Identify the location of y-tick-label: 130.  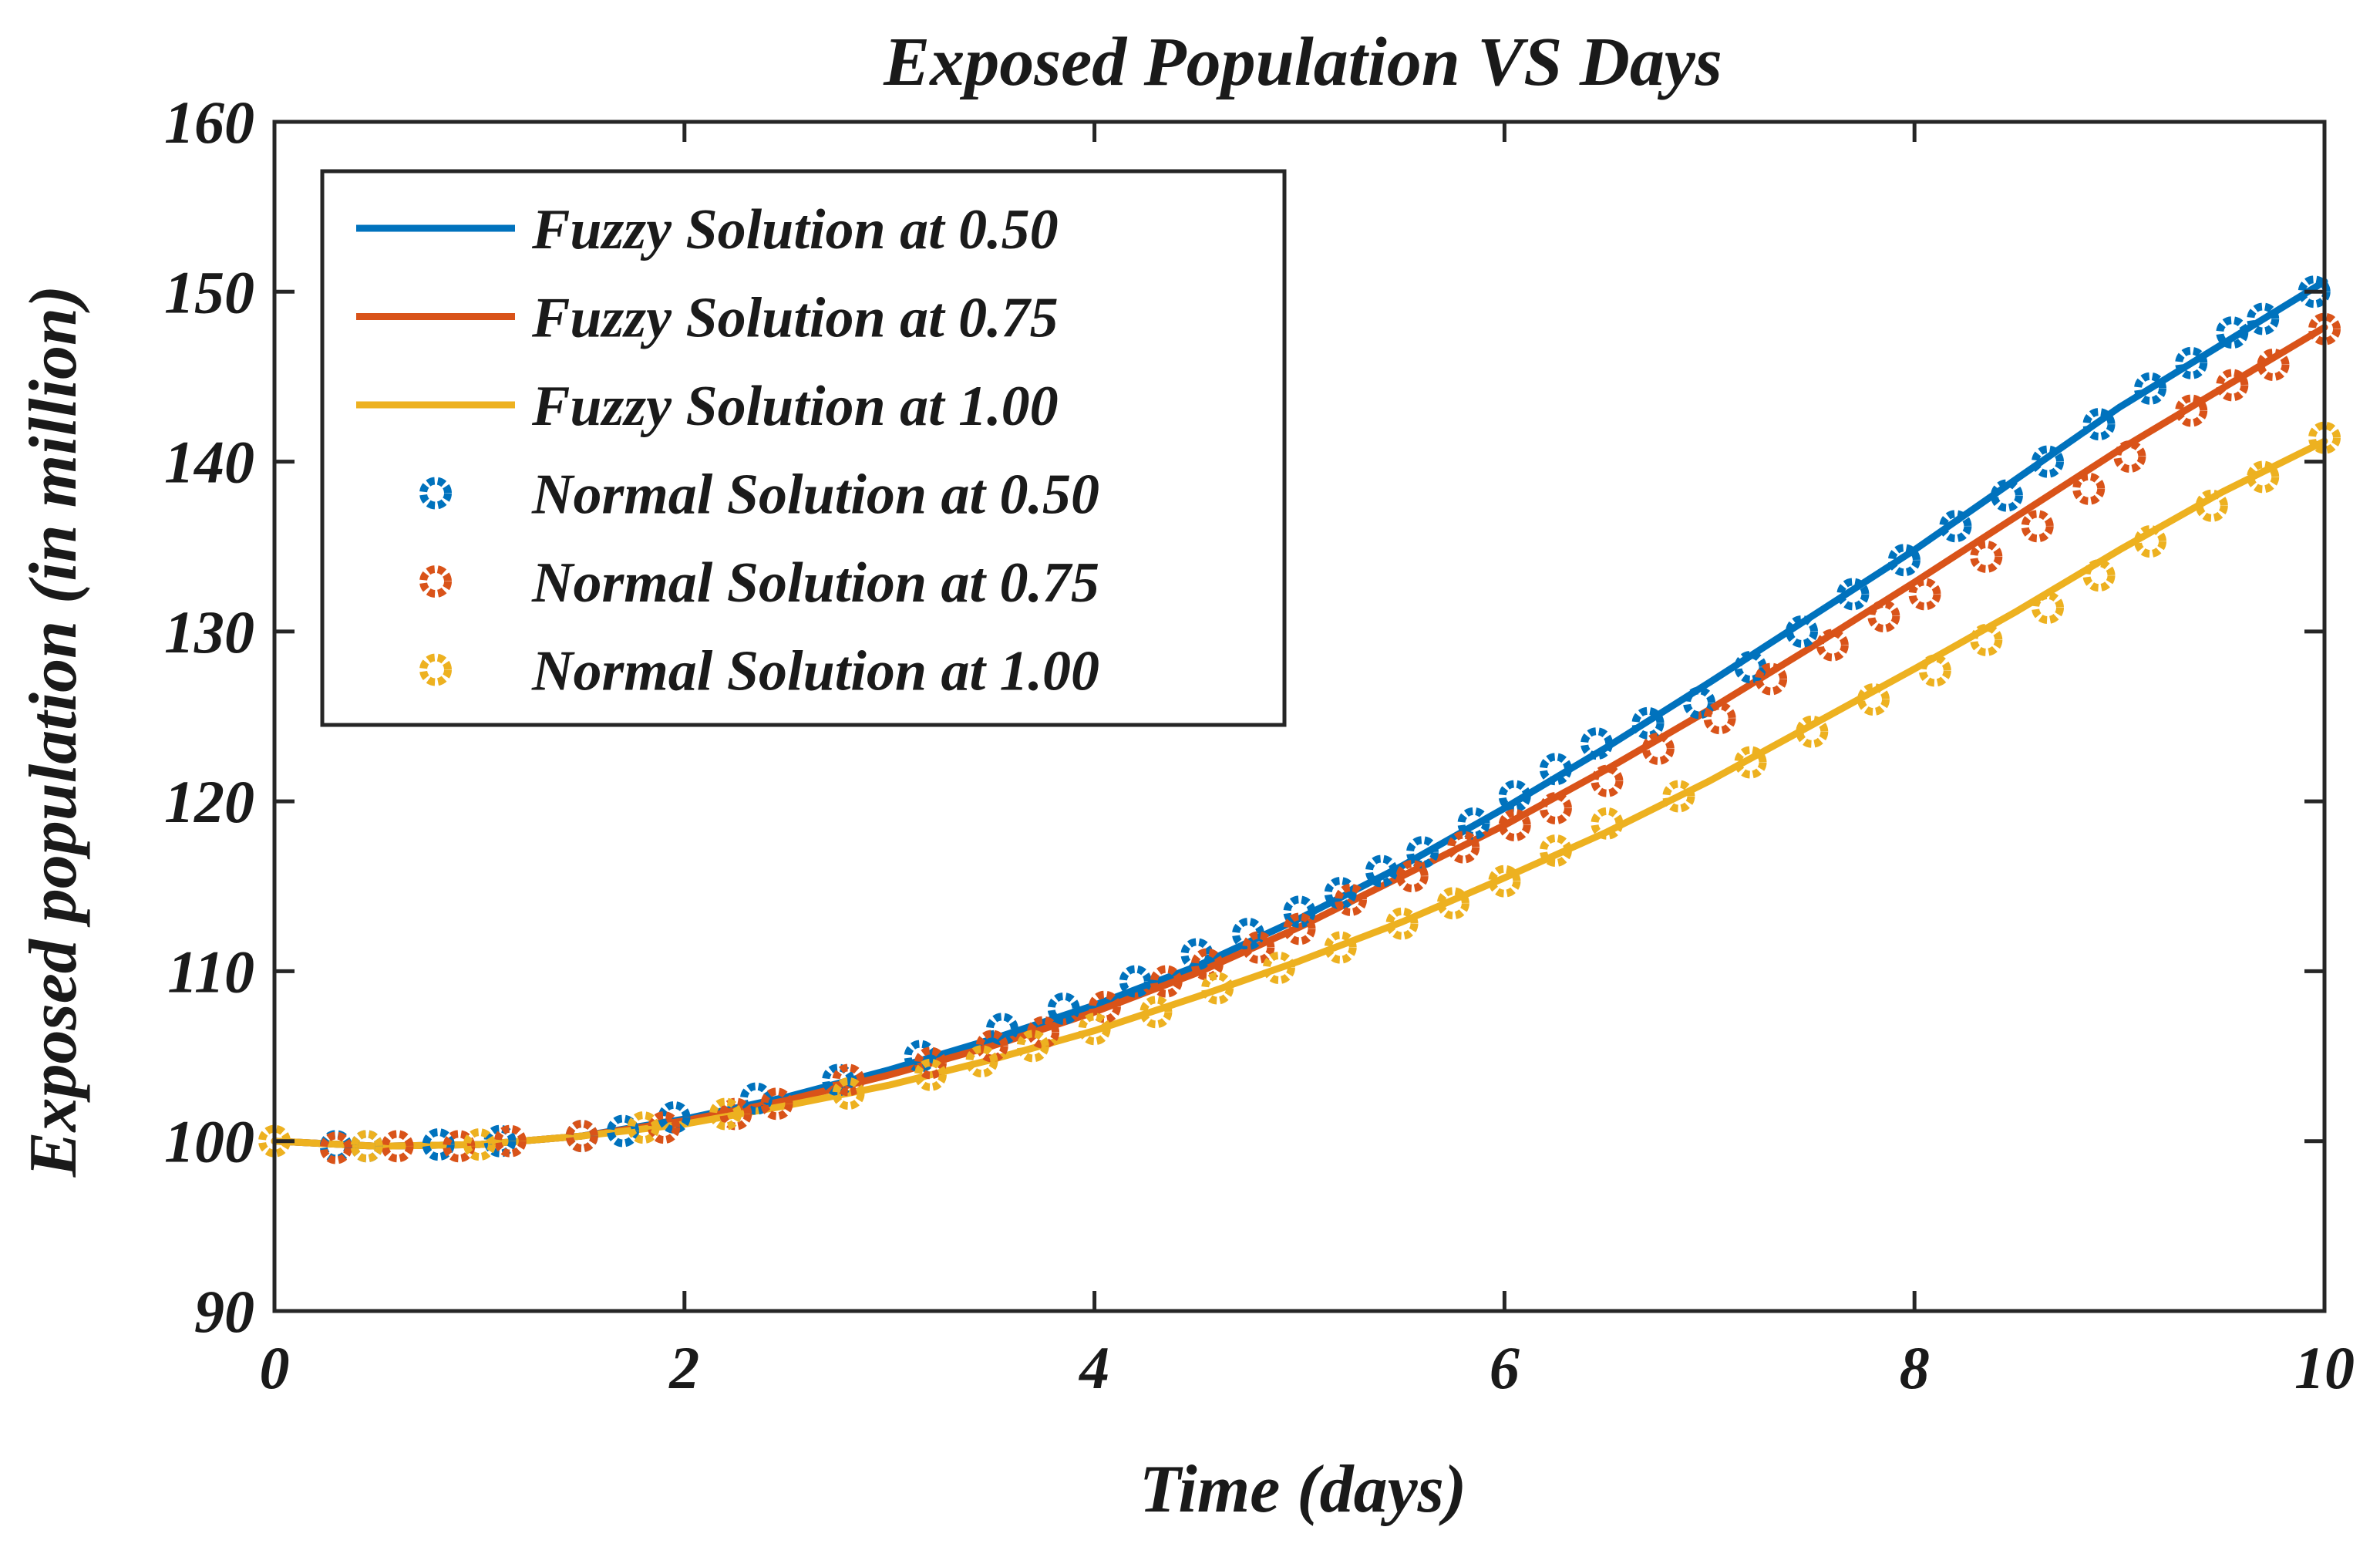
(209, 632).